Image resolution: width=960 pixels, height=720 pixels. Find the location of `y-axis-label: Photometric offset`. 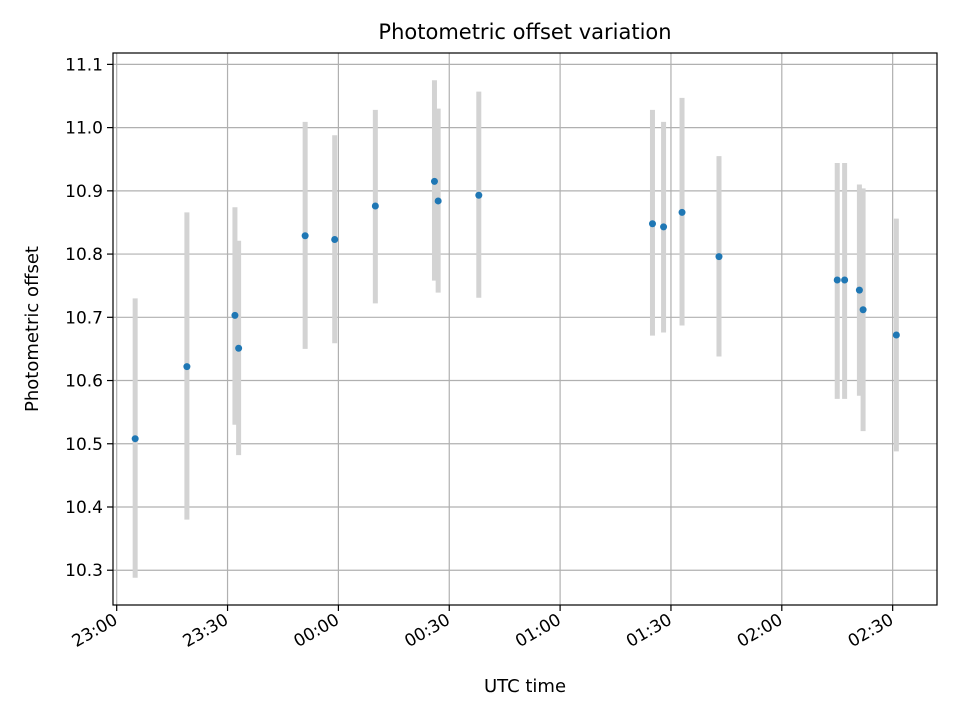

y-axis-label: Photometric offset is located at coordinates (32, 329).